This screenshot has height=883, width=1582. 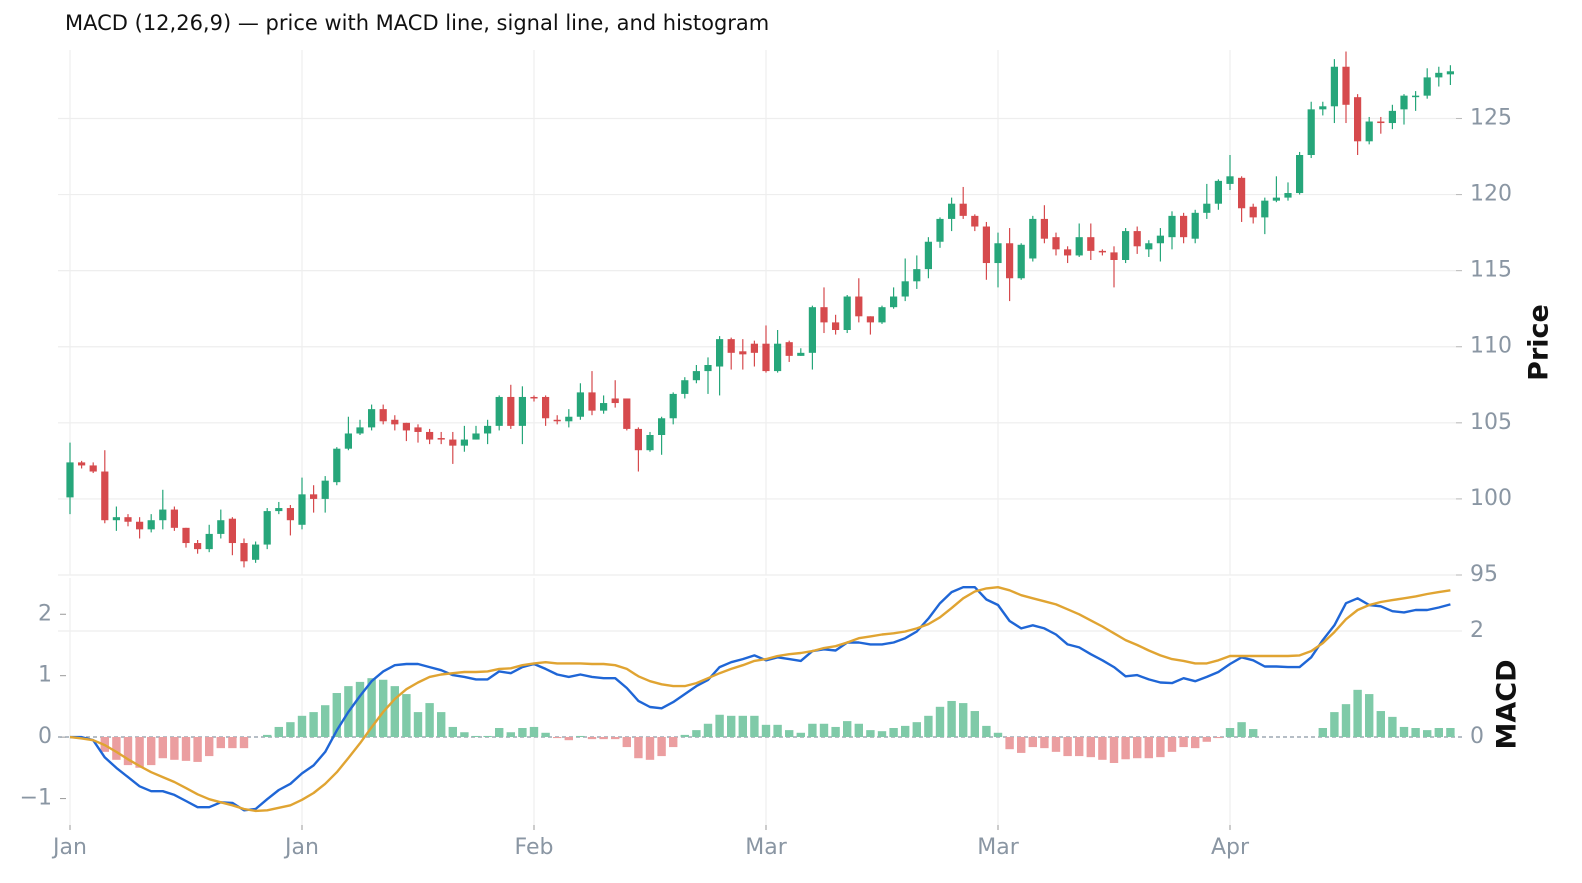 I want to click on y-tick-label: 125, so click(x=1491, y=117).